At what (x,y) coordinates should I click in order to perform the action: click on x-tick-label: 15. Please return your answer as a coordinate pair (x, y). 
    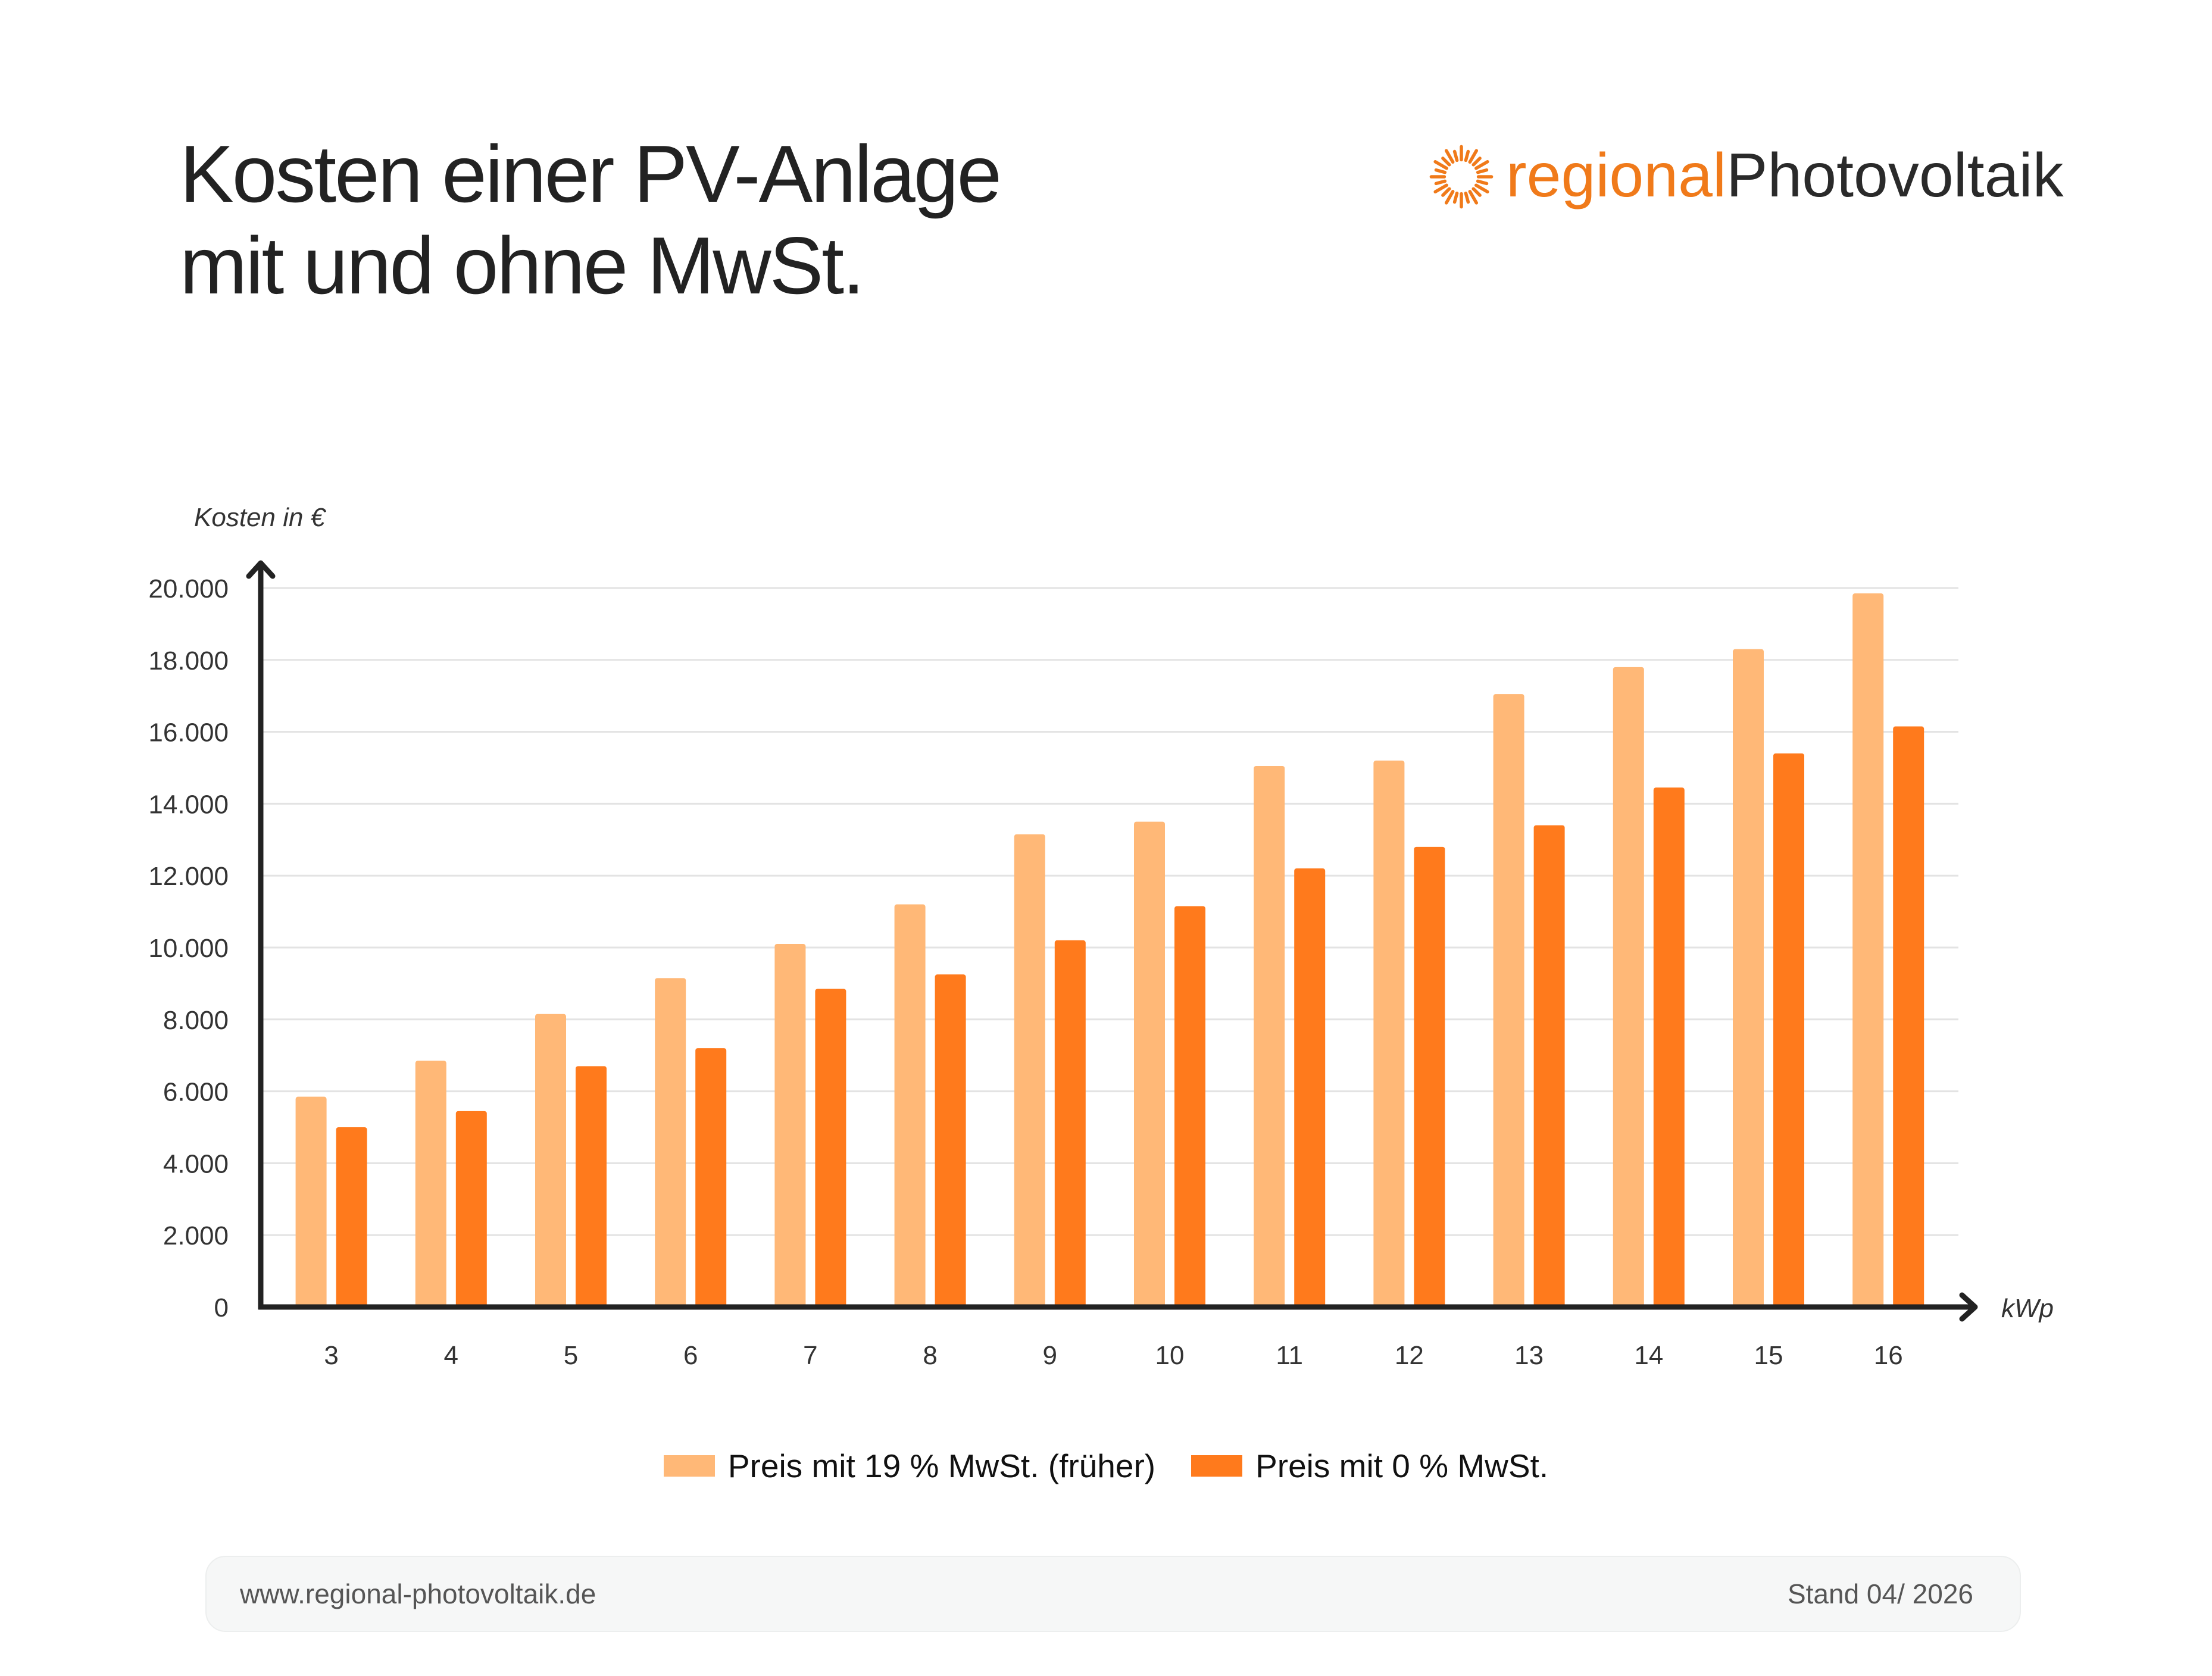
    Looking at the image, I should click on (1768, 1356).